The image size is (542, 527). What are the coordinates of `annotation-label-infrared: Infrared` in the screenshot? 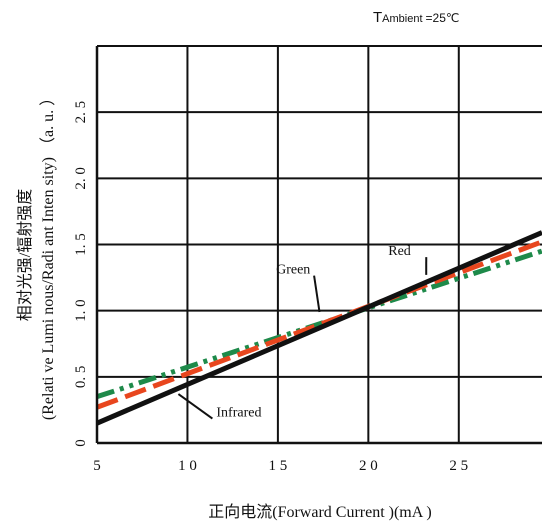 It's located at (238, 413).